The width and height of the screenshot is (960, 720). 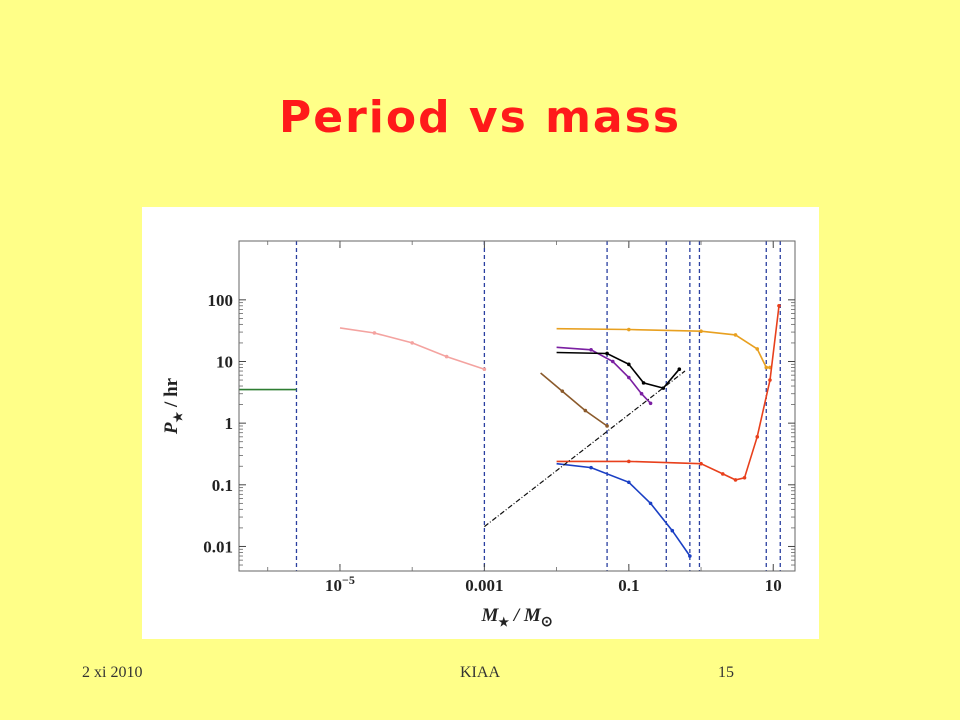 I want to click on footer-date: 2 xi 2010, so click(x=112, y=672).